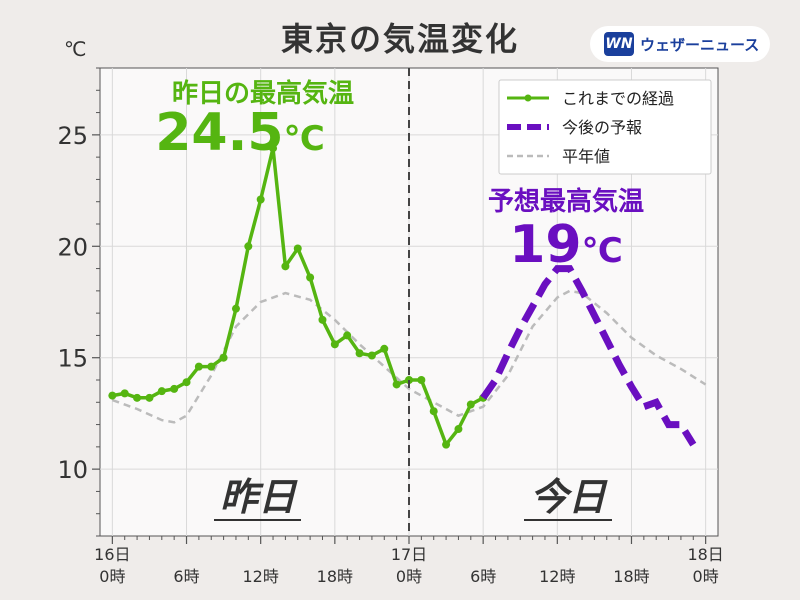 The width and height of the screenshot is (800, 600). Describe the element at coordinates (399, 39) in the screenshot. I see `page-title: 東京の気温変化` at that location.